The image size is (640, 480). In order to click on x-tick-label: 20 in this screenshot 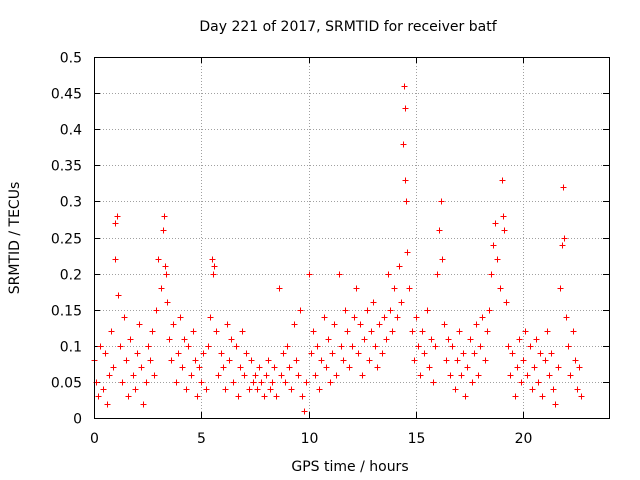, I will do `click(524, 439)`.